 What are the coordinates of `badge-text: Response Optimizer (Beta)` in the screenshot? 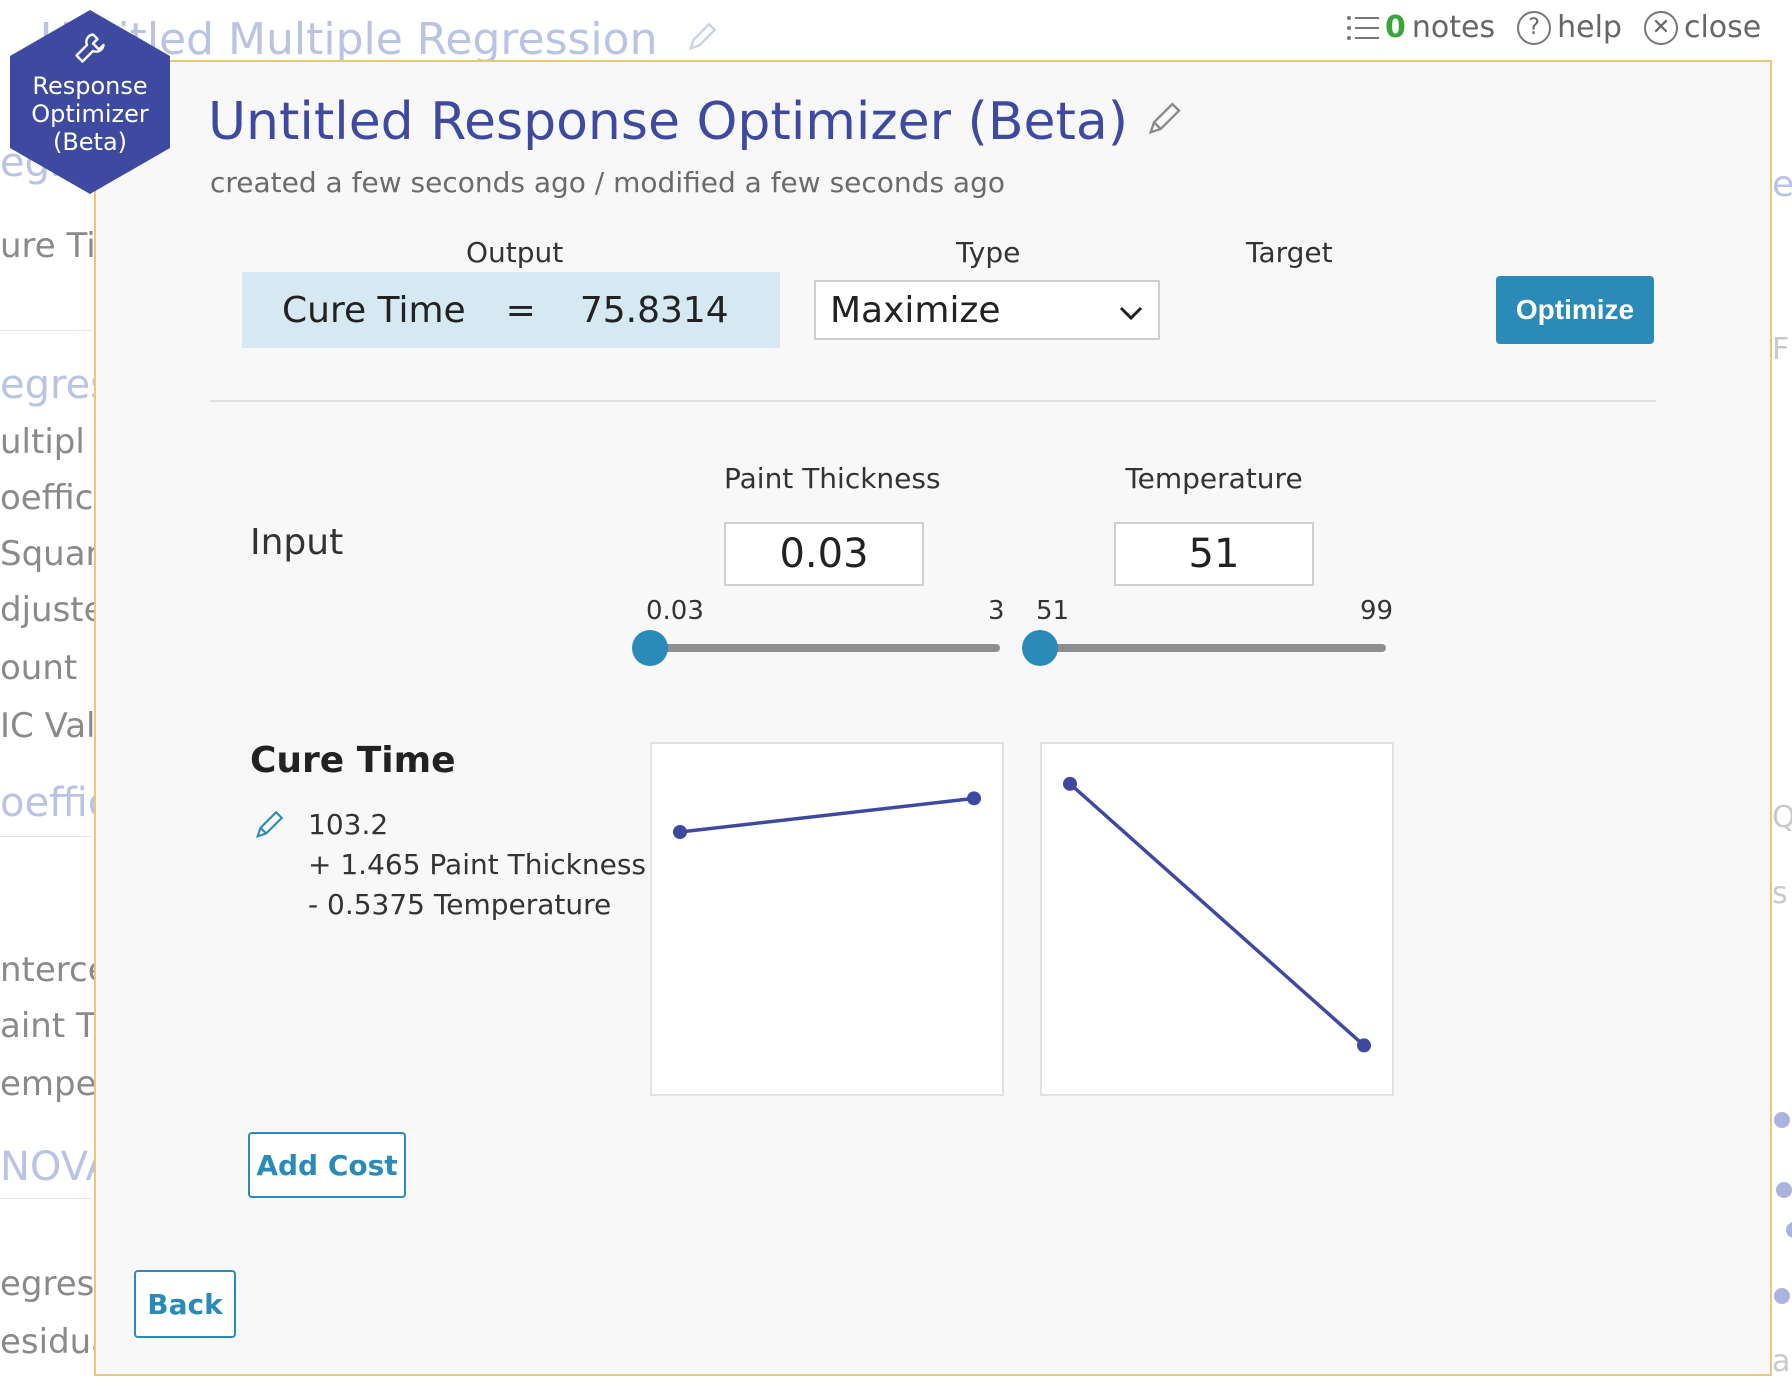 It's located at (90, 114).